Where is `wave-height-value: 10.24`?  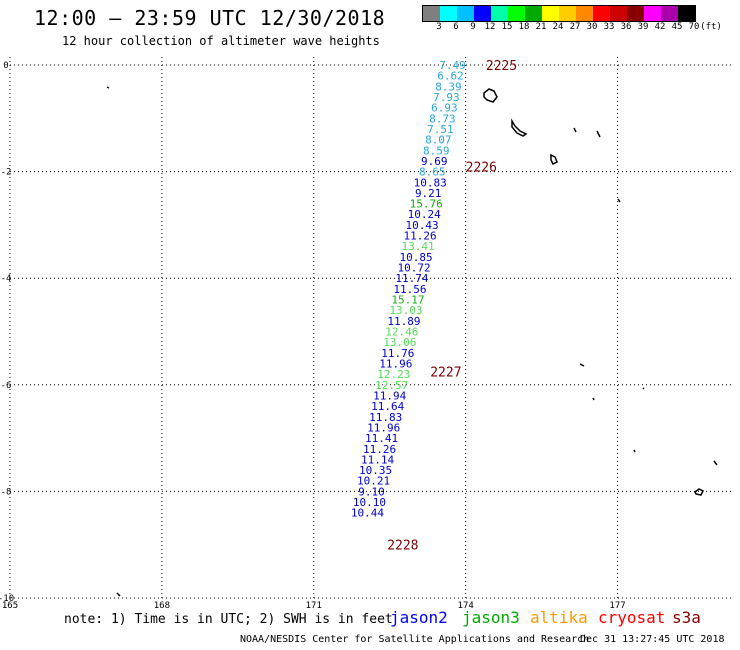
wave-height-value: 10.24 is located at coordinates (424, 214).